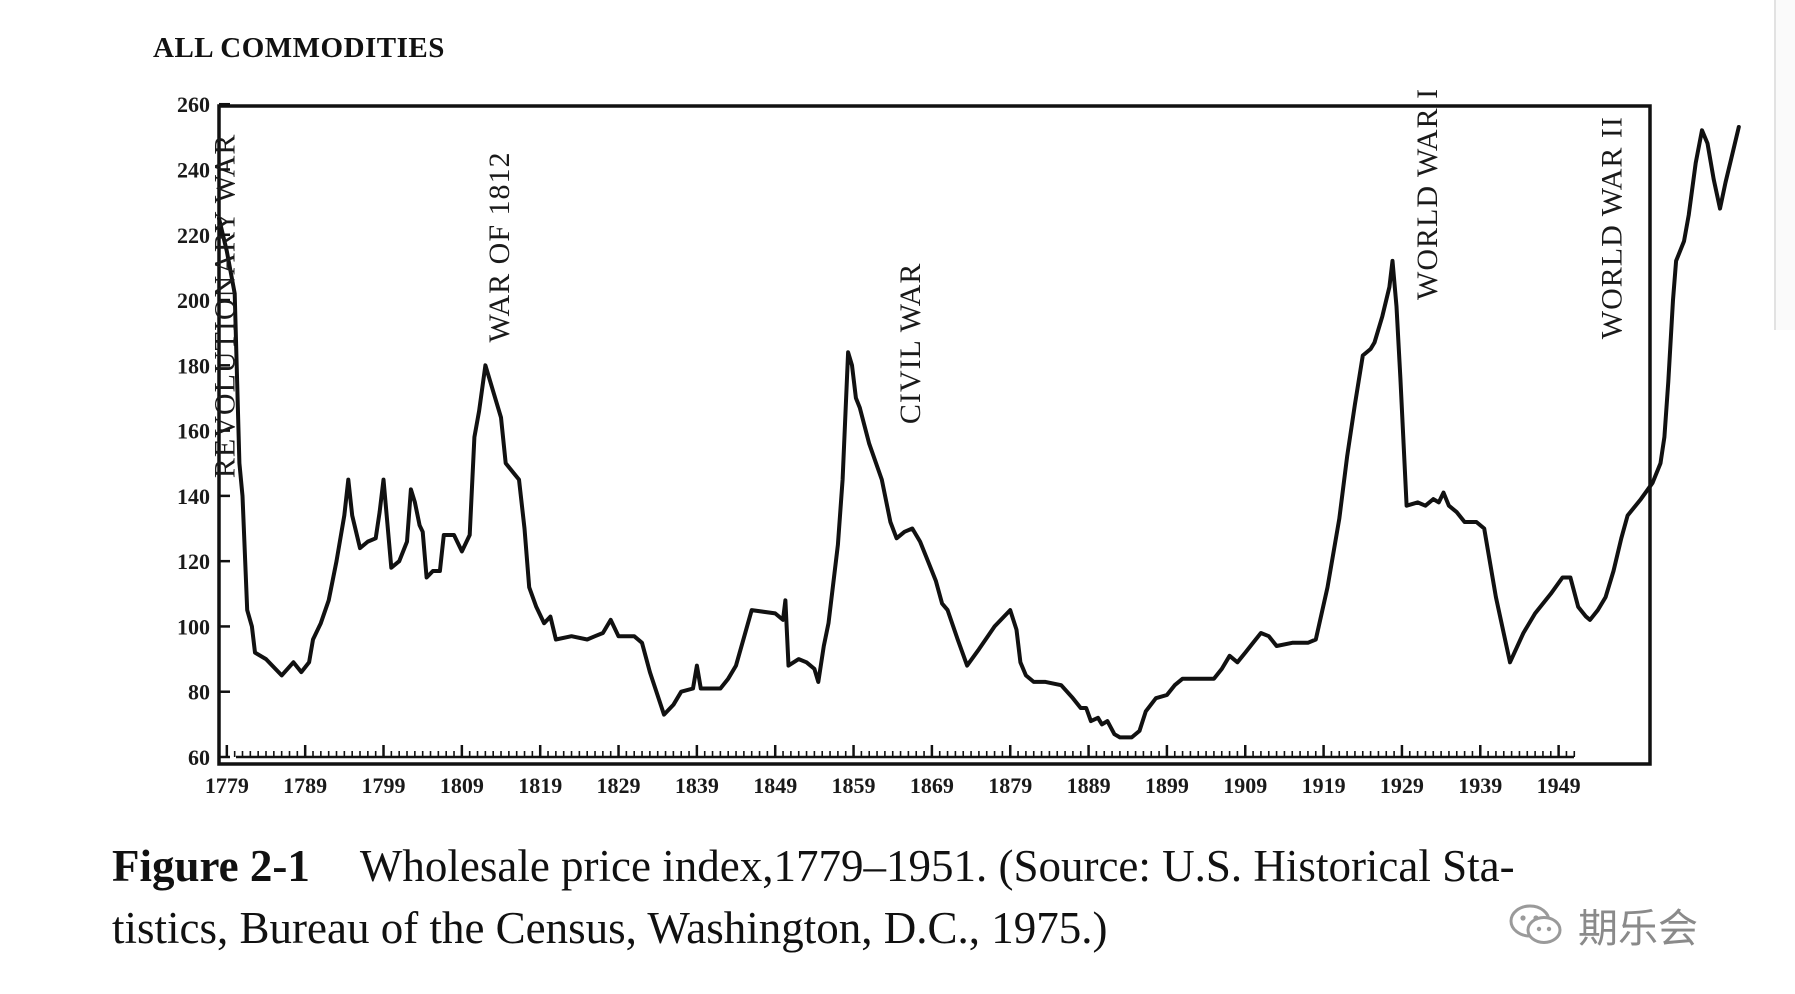  Describe the element at coordinates (854, 785) in the screenshot. I see `x-tick-label: 1859` at that location.